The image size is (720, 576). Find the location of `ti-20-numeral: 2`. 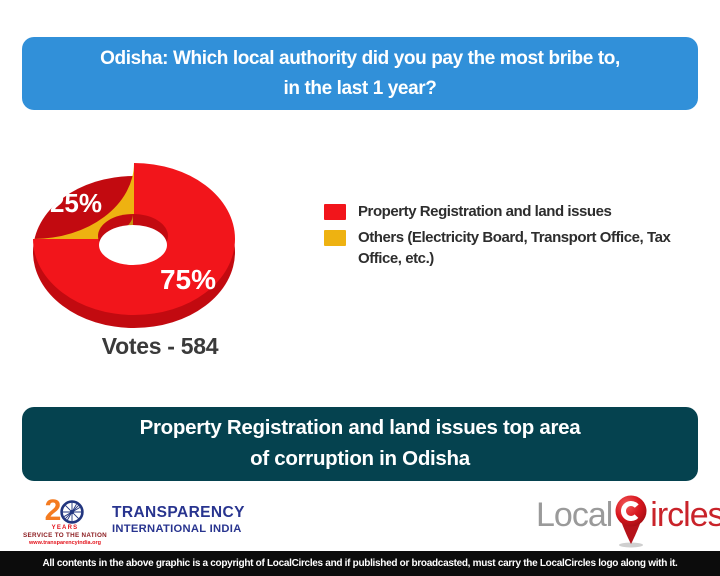

ti-20-numeral: 2 is located at coordinates (65, 510).